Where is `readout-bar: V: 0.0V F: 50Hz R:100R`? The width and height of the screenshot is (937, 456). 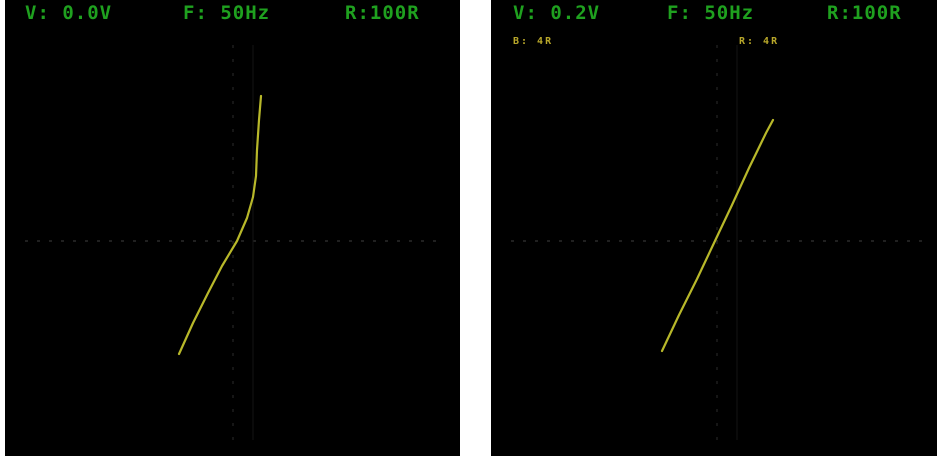
readout-bar: V: 0.0V F: 50Hz R:100R is located at coordinates (232, 13).